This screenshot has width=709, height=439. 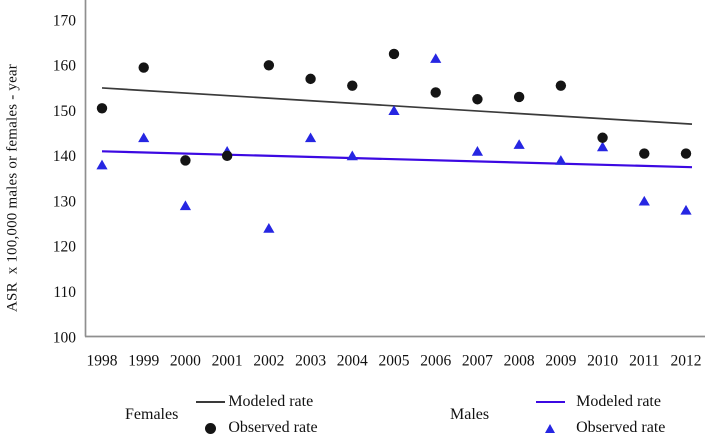 I want to click on x-tick-label: 2002, so click(x=268, y=360).